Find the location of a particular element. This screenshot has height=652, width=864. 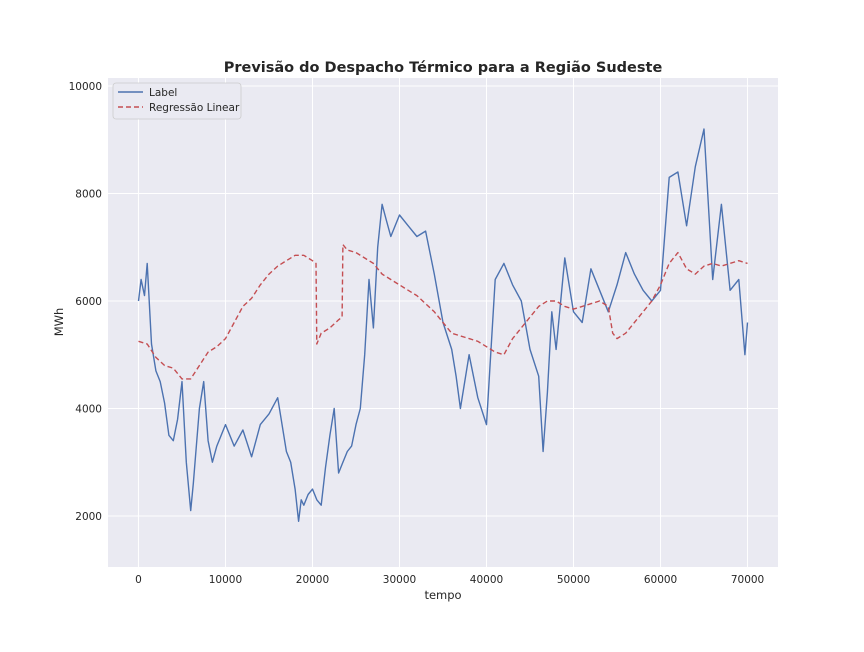

x-tick-label: 50000 is located at coordinates (573, 580).